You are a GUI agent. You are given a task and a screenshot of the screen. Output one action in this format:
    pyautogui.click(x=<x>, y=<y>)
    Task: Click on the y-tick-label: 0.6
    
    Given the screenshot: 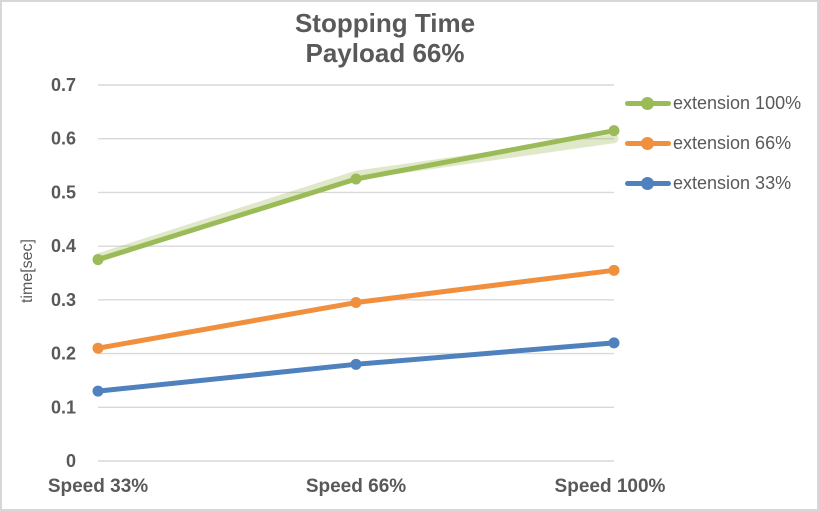 What is the action you would take?
    pyautogui.click(x=63, y=139)
    